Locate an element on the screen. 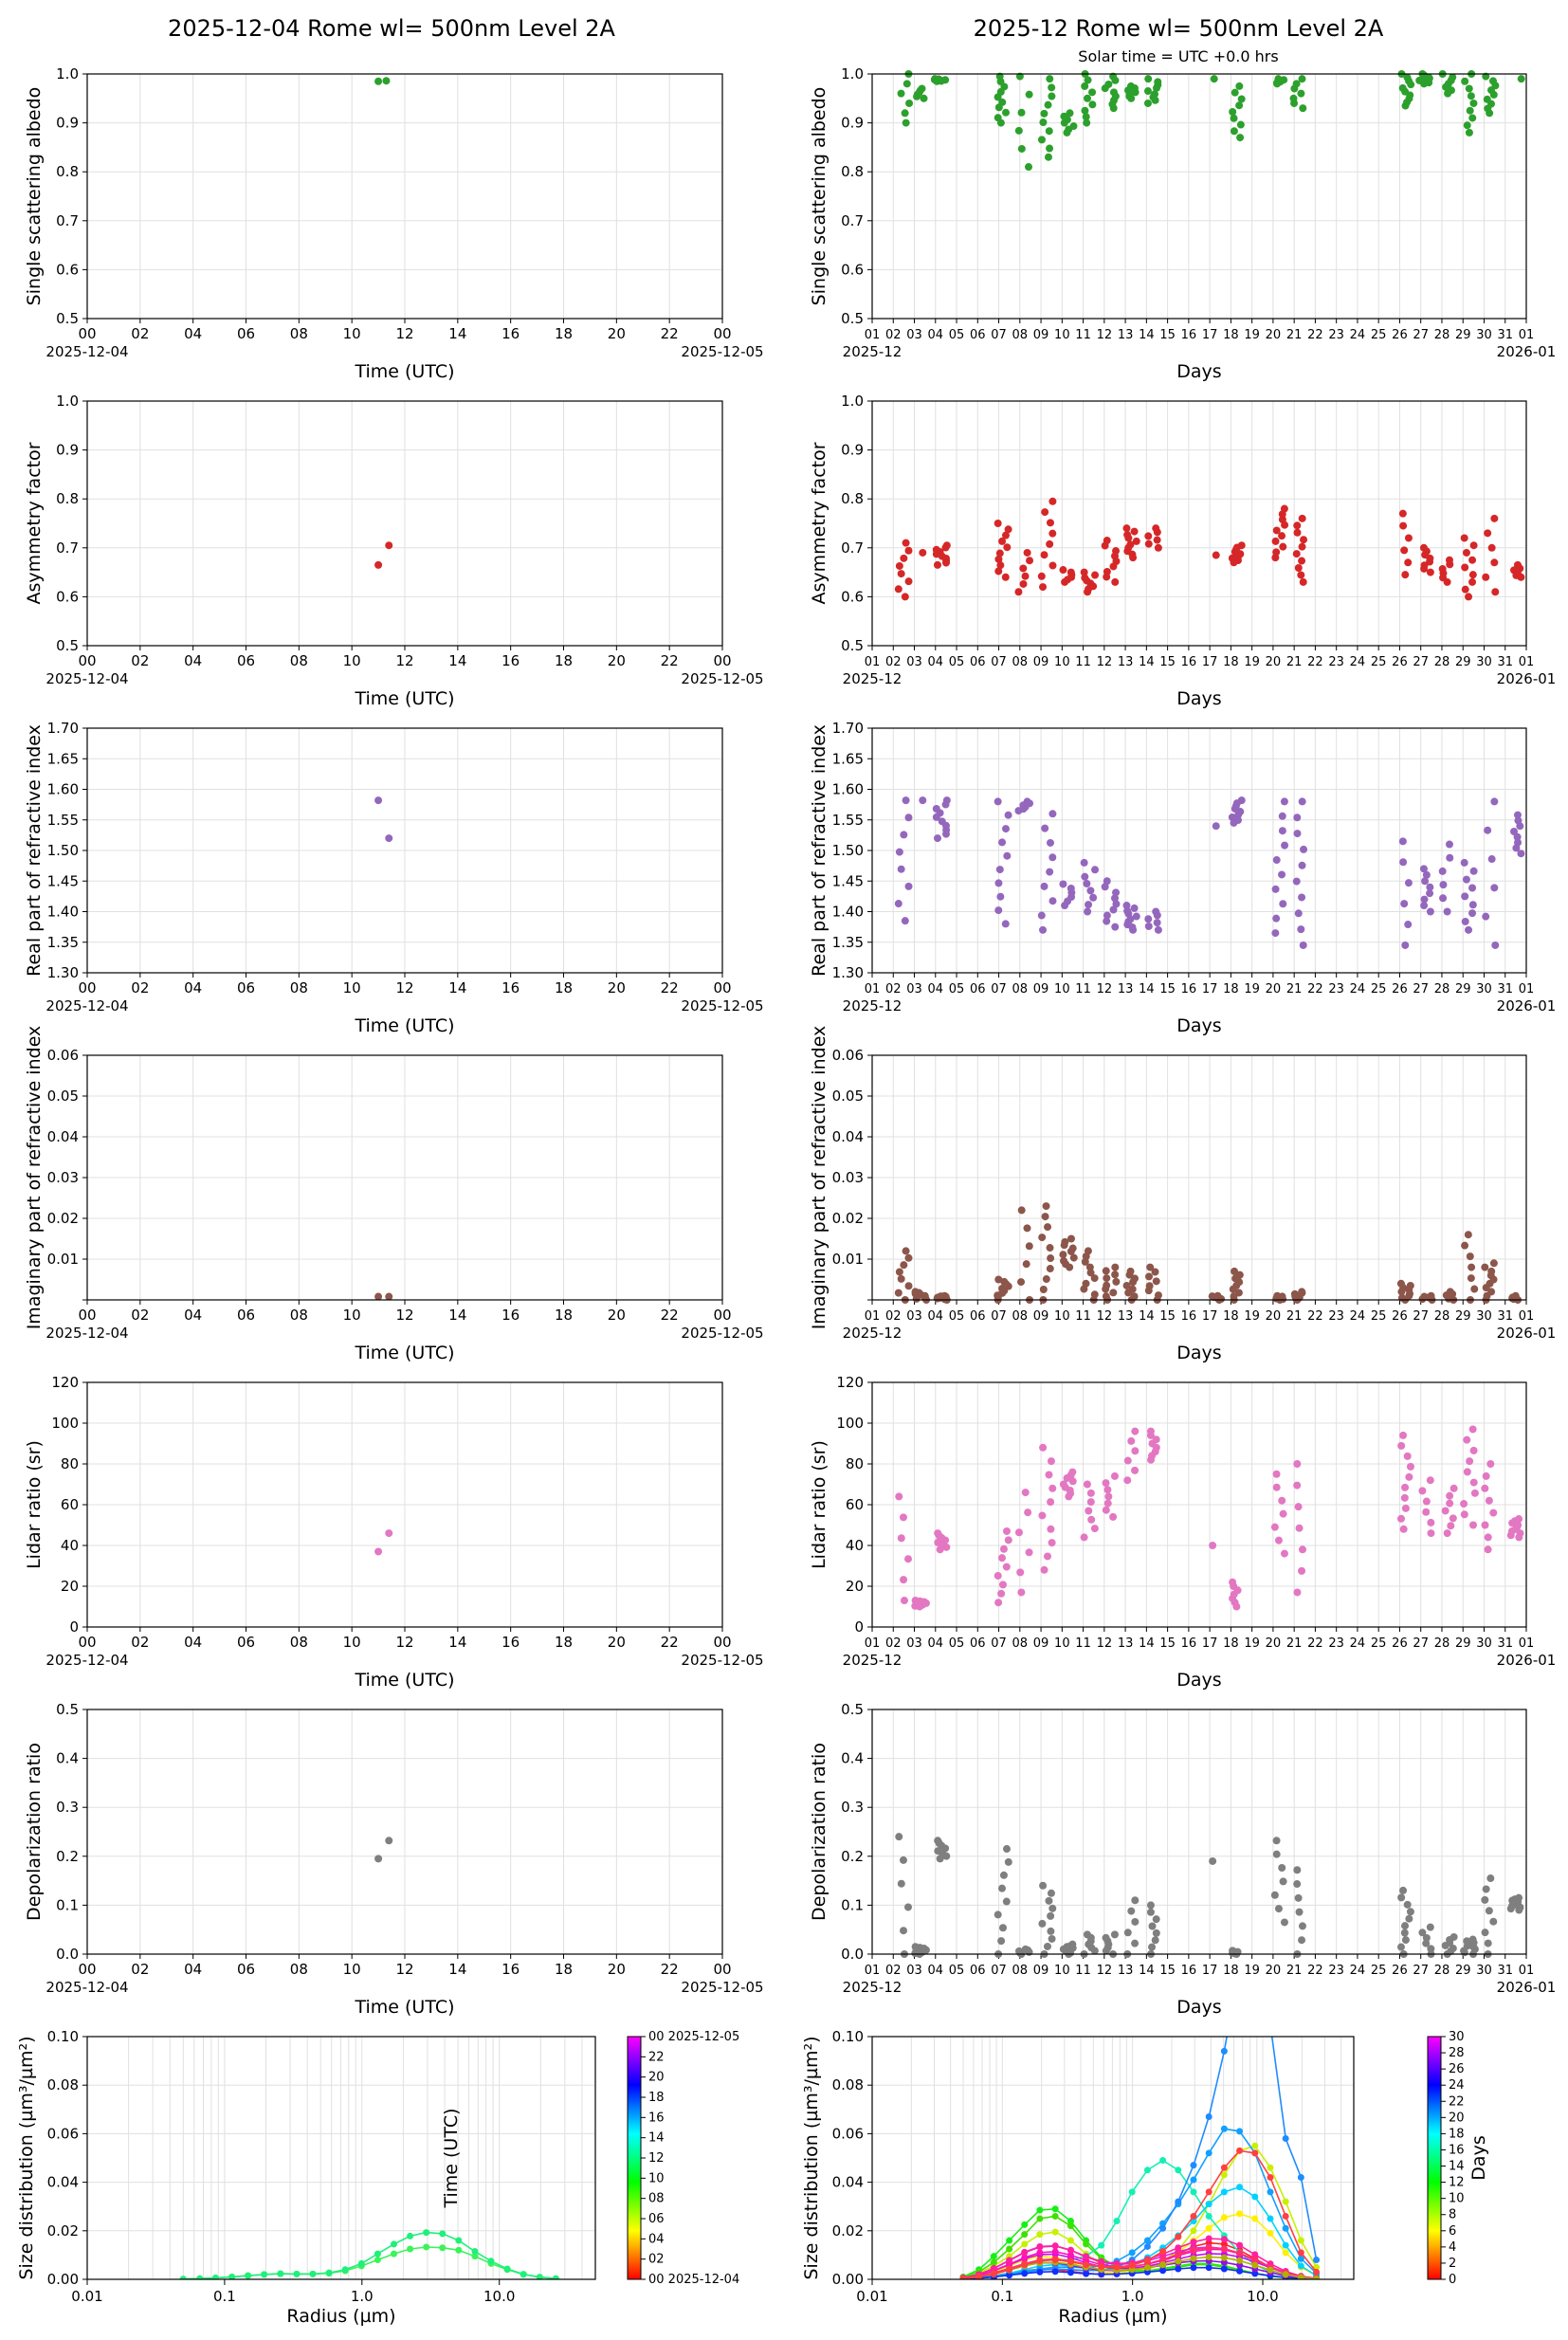 The height and width of the screenshot is (2340, 1568). colorbar-bar is located at coordinates (634, 2158).